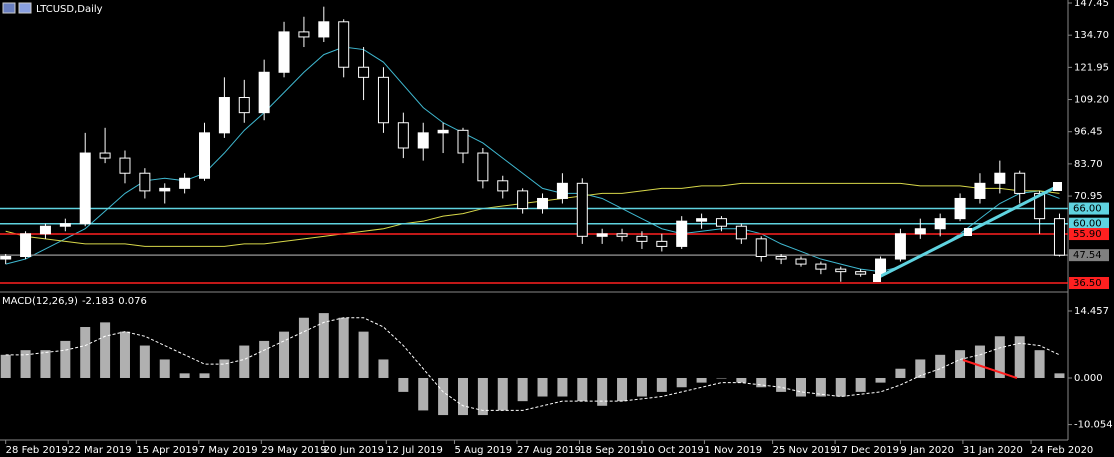 The image size is (1114, 457). What do you see at coordinates (99, 450) in the screenshot?
I see `x-tick-label: 22 Mar 2019` at bounding box center [99, 450].